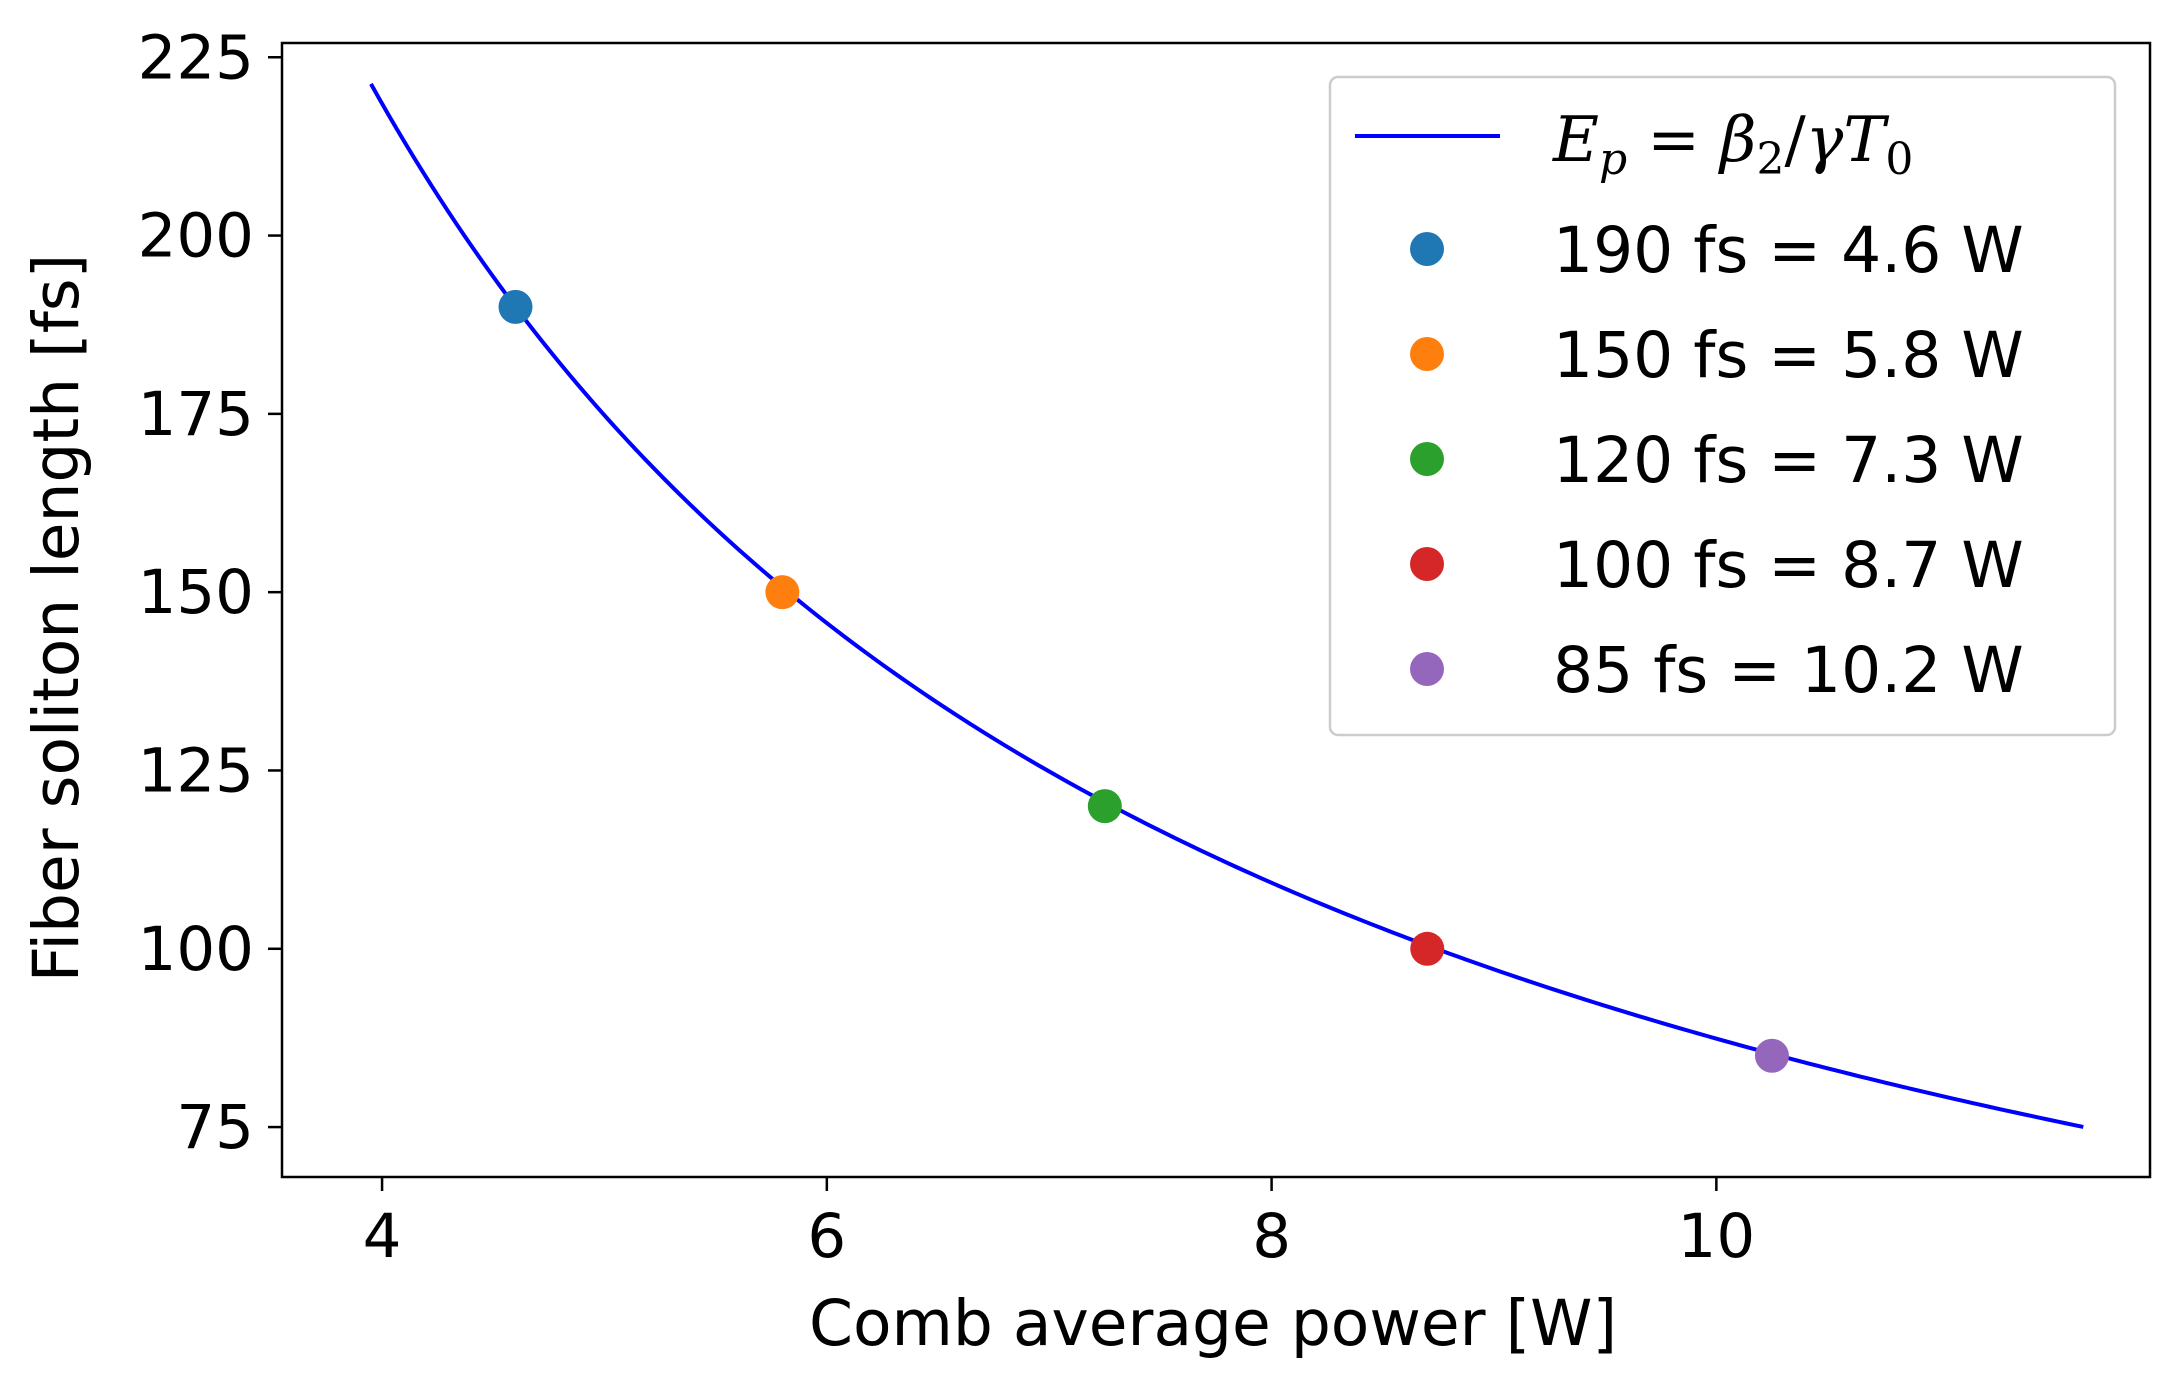  Describe the element at coordinates (196, 236) in the screenshot. I see `y-tick-label: 200` at that location.